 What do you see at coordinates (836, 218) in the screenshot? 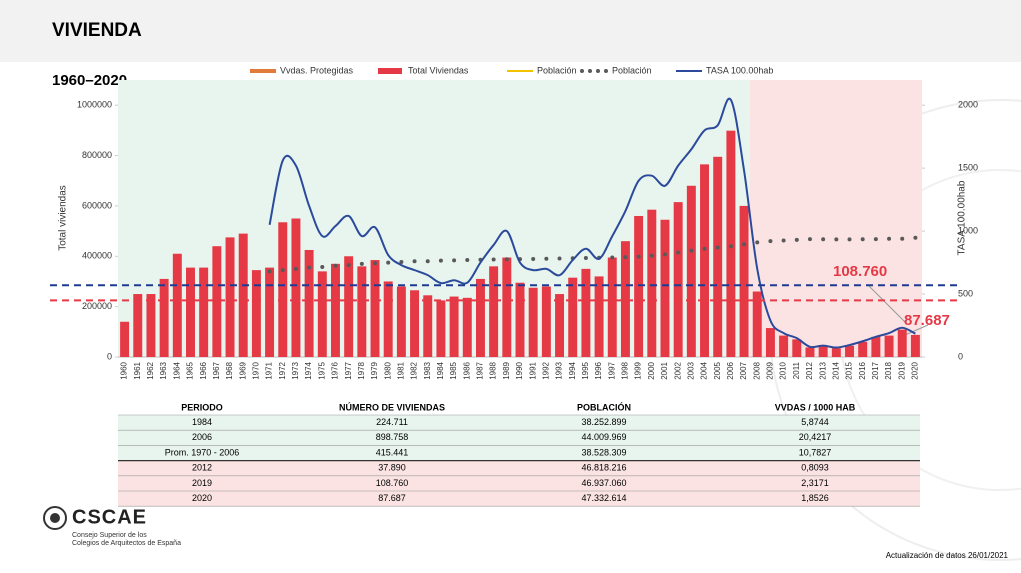
I see `period-shade` at bounding box center [836, 218].